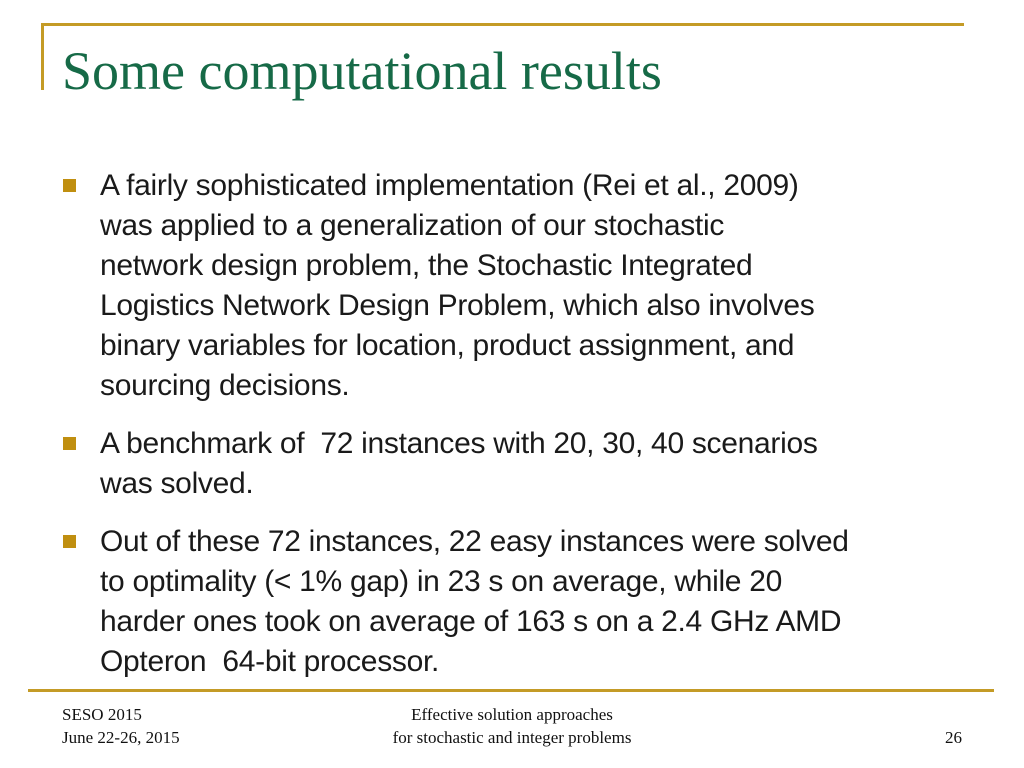 Image resolution: width=1024 pixels, height=768 pixels. What do you see at coordinates (512, 714) in the screenshot?
I see `footer-title-line1: Effective solution approaches` at bounding box center [512, 714].